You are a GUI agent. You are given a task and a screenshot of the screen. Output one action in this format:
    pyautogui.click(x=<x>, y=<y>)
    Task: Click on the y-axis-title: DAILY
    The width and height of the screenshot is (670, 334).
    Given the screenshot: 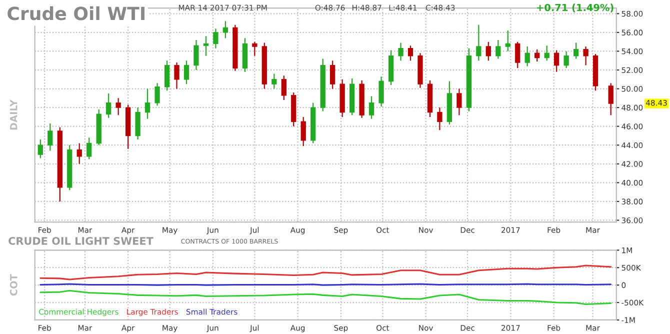 What is the action you would take?
    pyautogui.click(x=14, y=115)
    